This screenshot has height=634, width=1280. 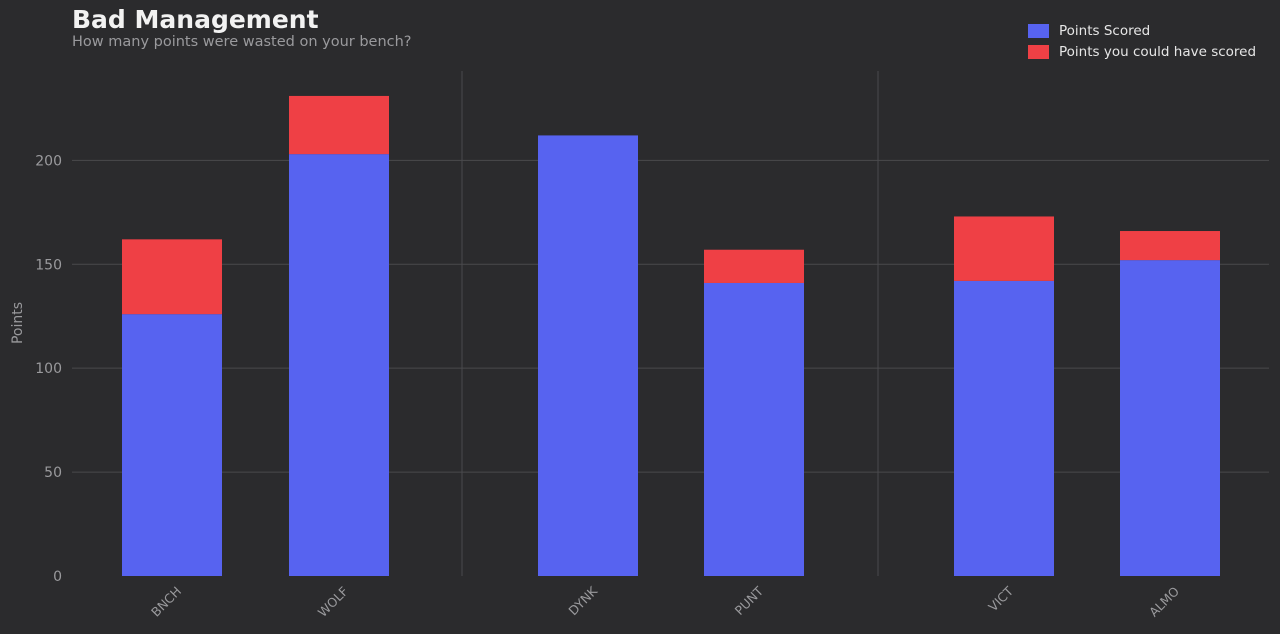 What do you see at coordinates (1105, 30) in the screenshot?
I see `legend-label-points-scored: Points Scored` at bounding box center [1105, 30].